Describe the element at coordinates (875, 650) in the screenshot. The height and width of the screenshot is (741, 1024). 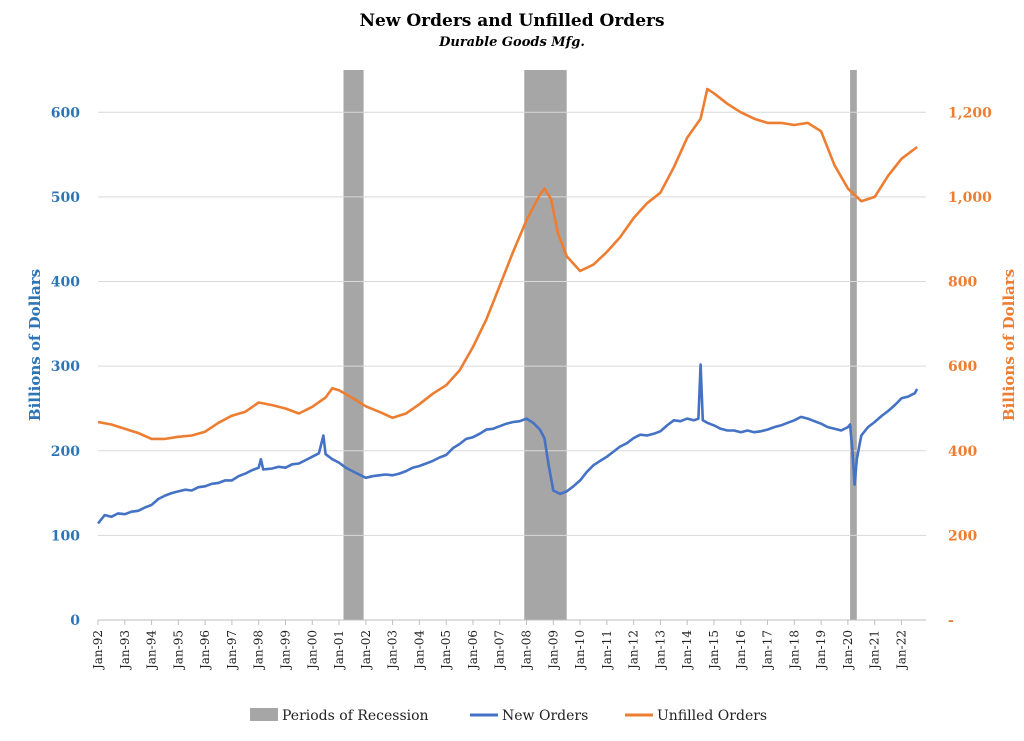
I see `x-tick-label: Jan-21` at that location.